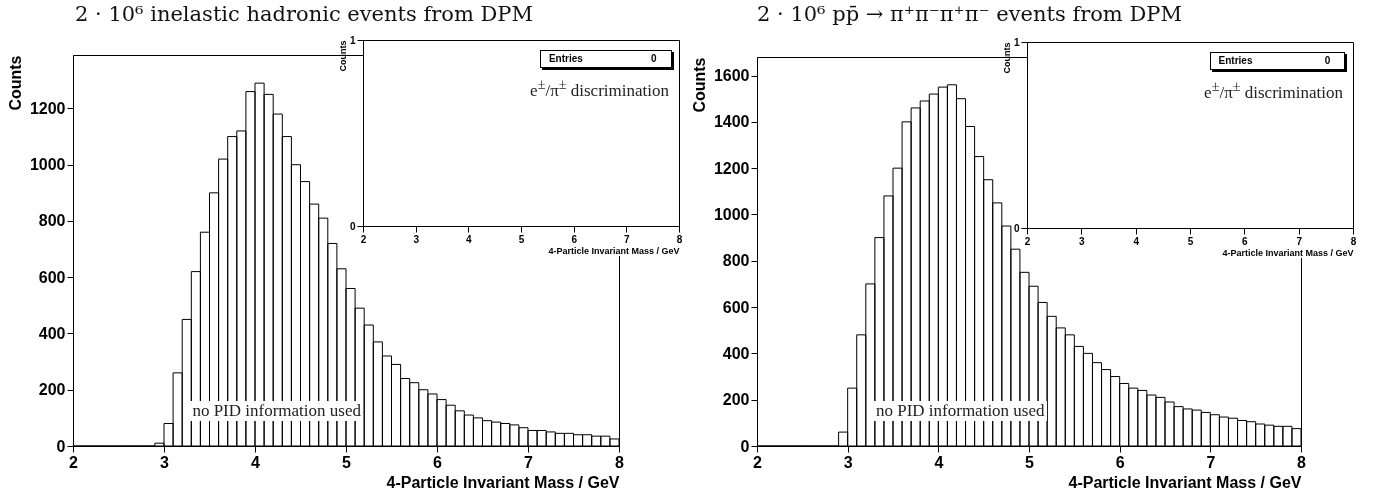 The width and height of the screenshot is (1375, 494). Describe the element at coordinates (304, 14) in the screenshot. I see `chart-title: 2 · 10⁶ inelastic hadronic events from DPM` at that location.